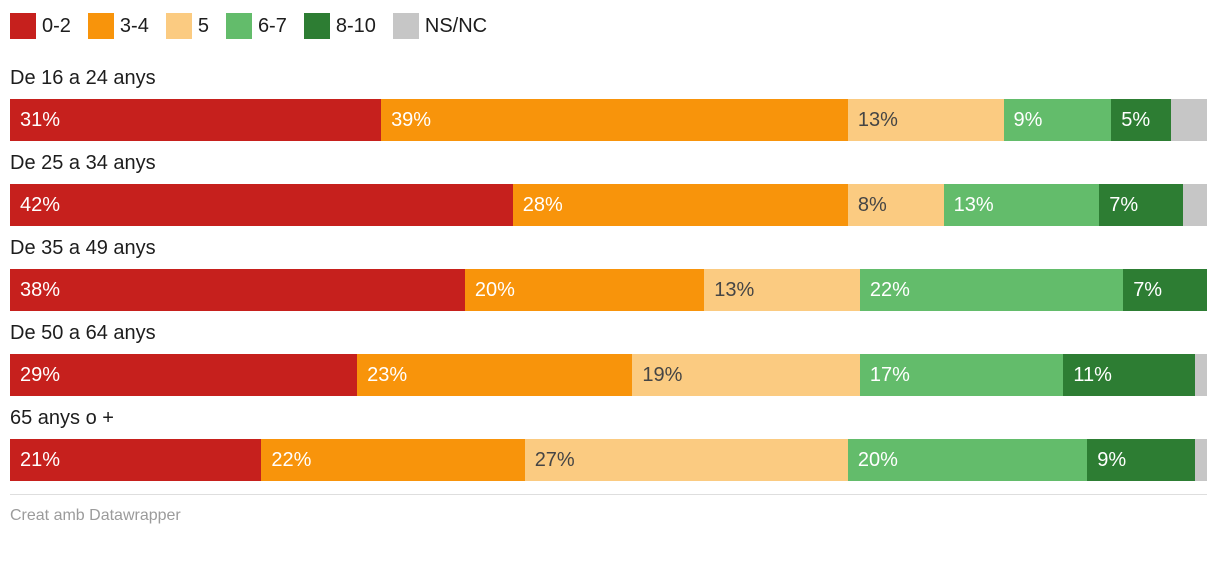 The image size is (1220, 562). What do you see at coordinates (95, 515) in the screenshot?
I see `attribution-text: Creat amb Datawrapper` at bounding box center [95, 515].